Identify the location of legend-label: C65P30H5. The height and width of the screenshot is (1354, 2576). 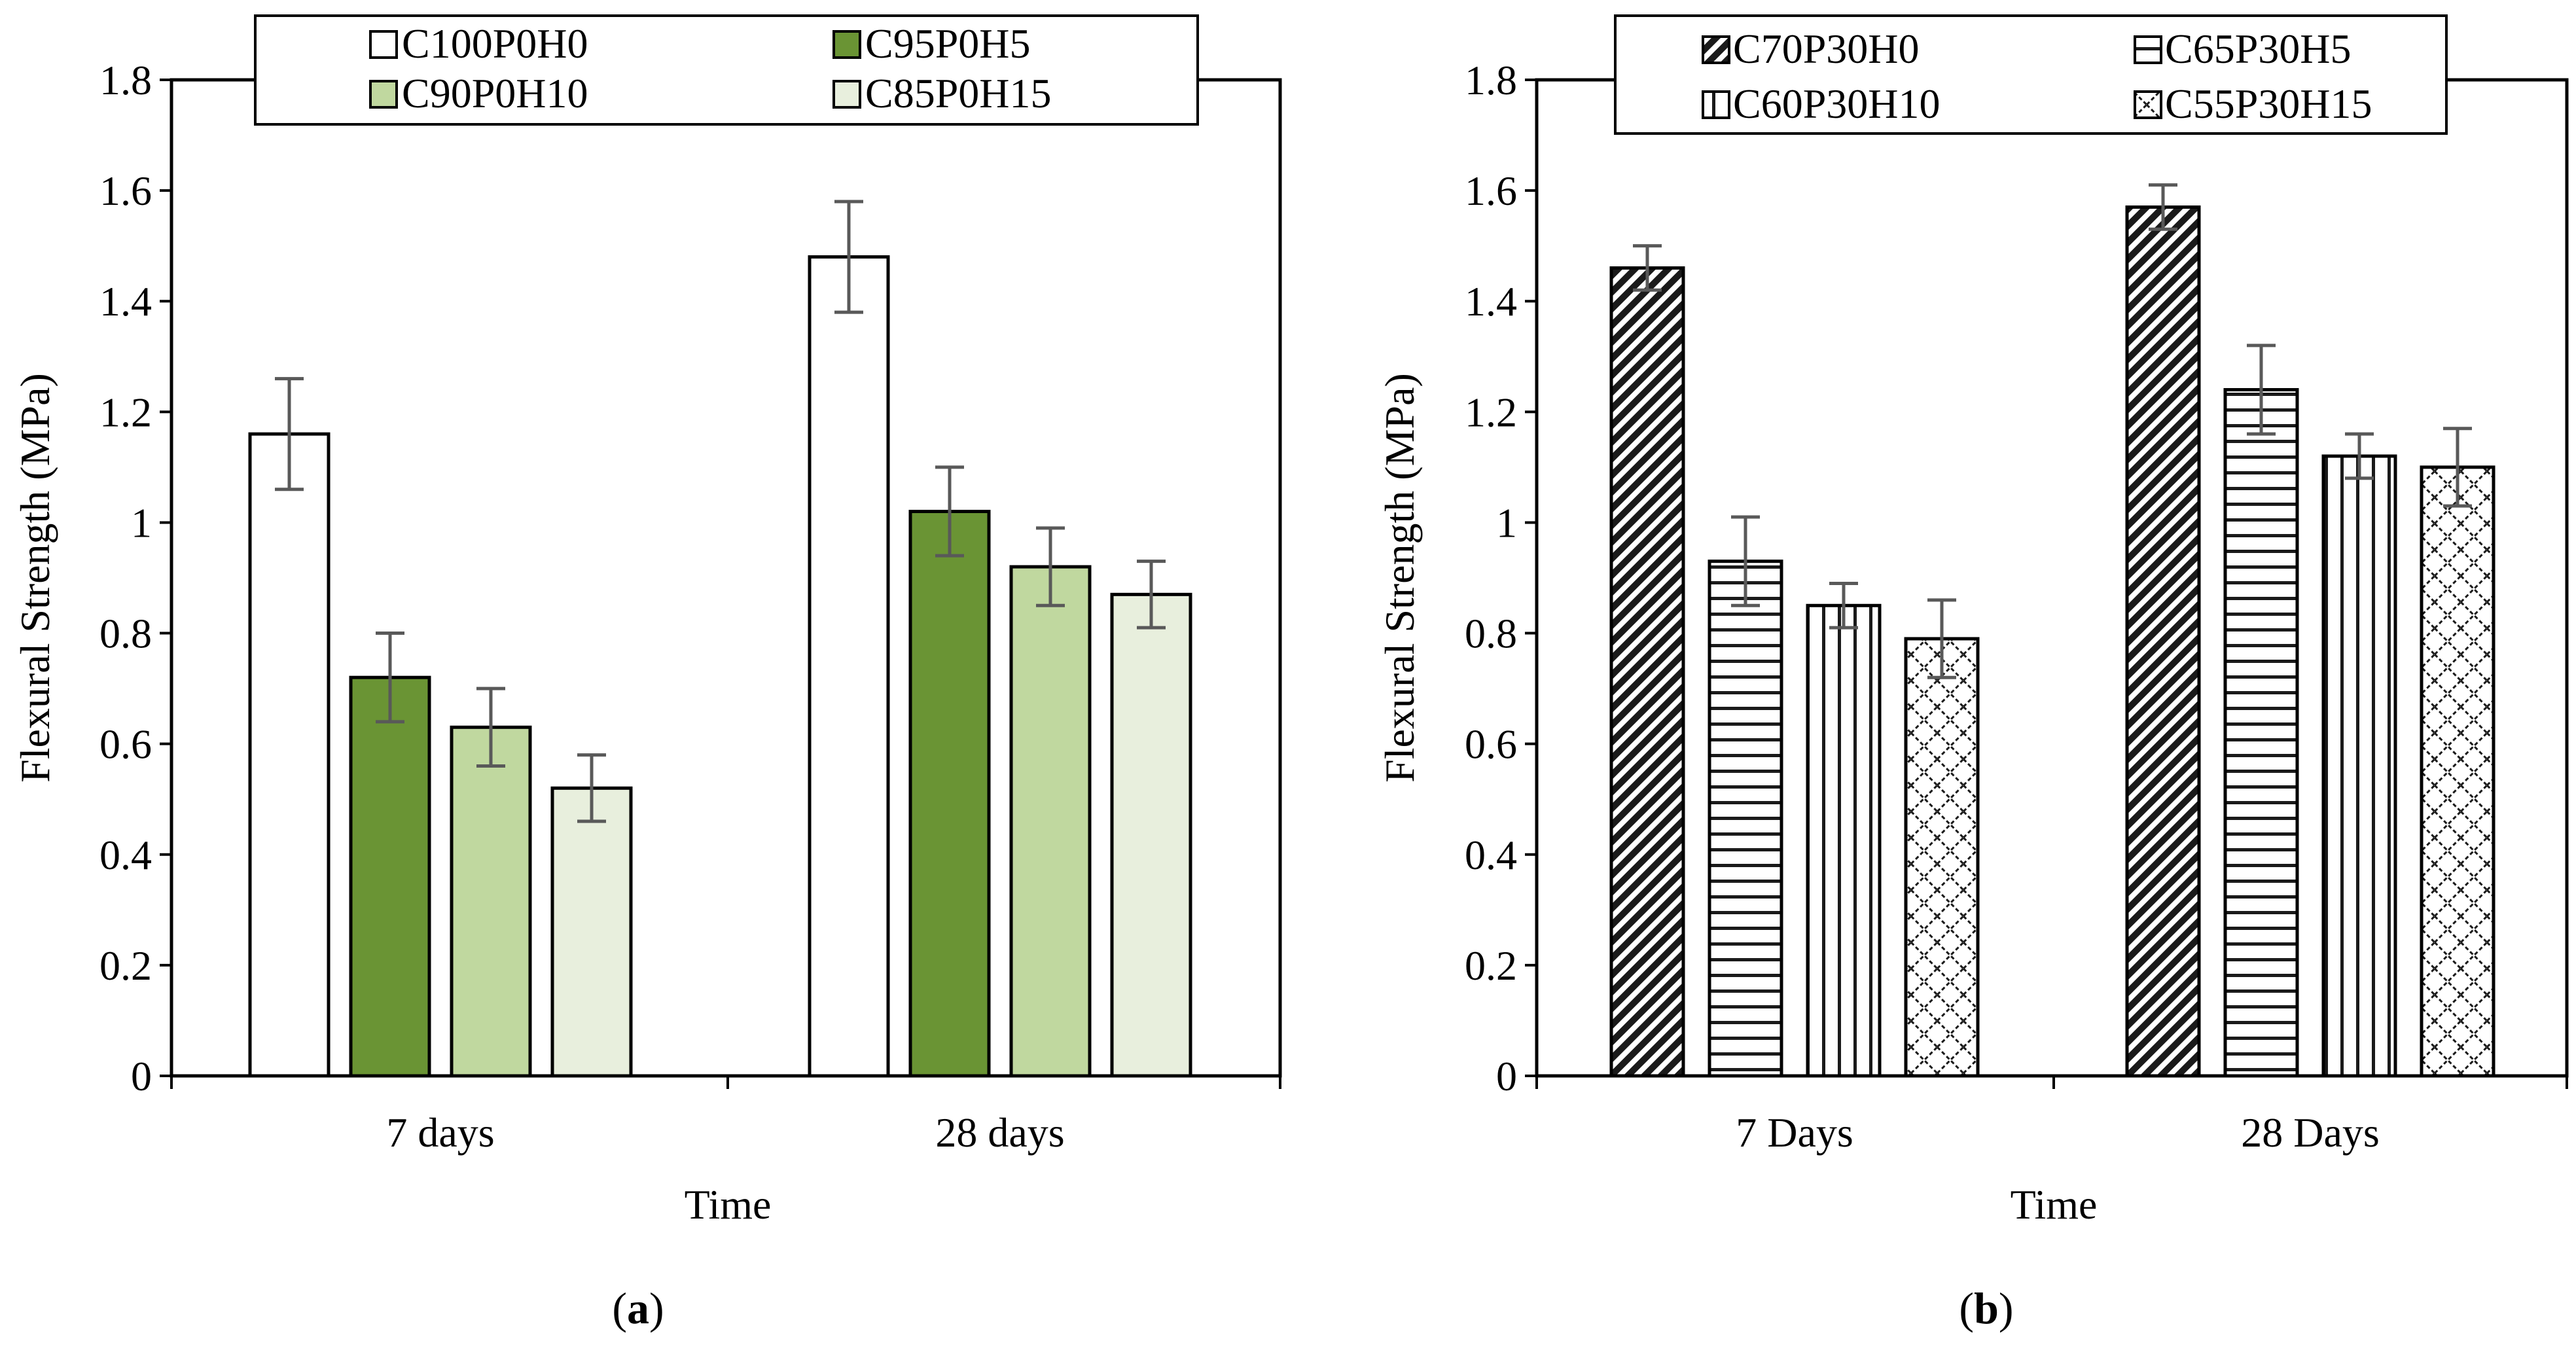
(2258, 49).